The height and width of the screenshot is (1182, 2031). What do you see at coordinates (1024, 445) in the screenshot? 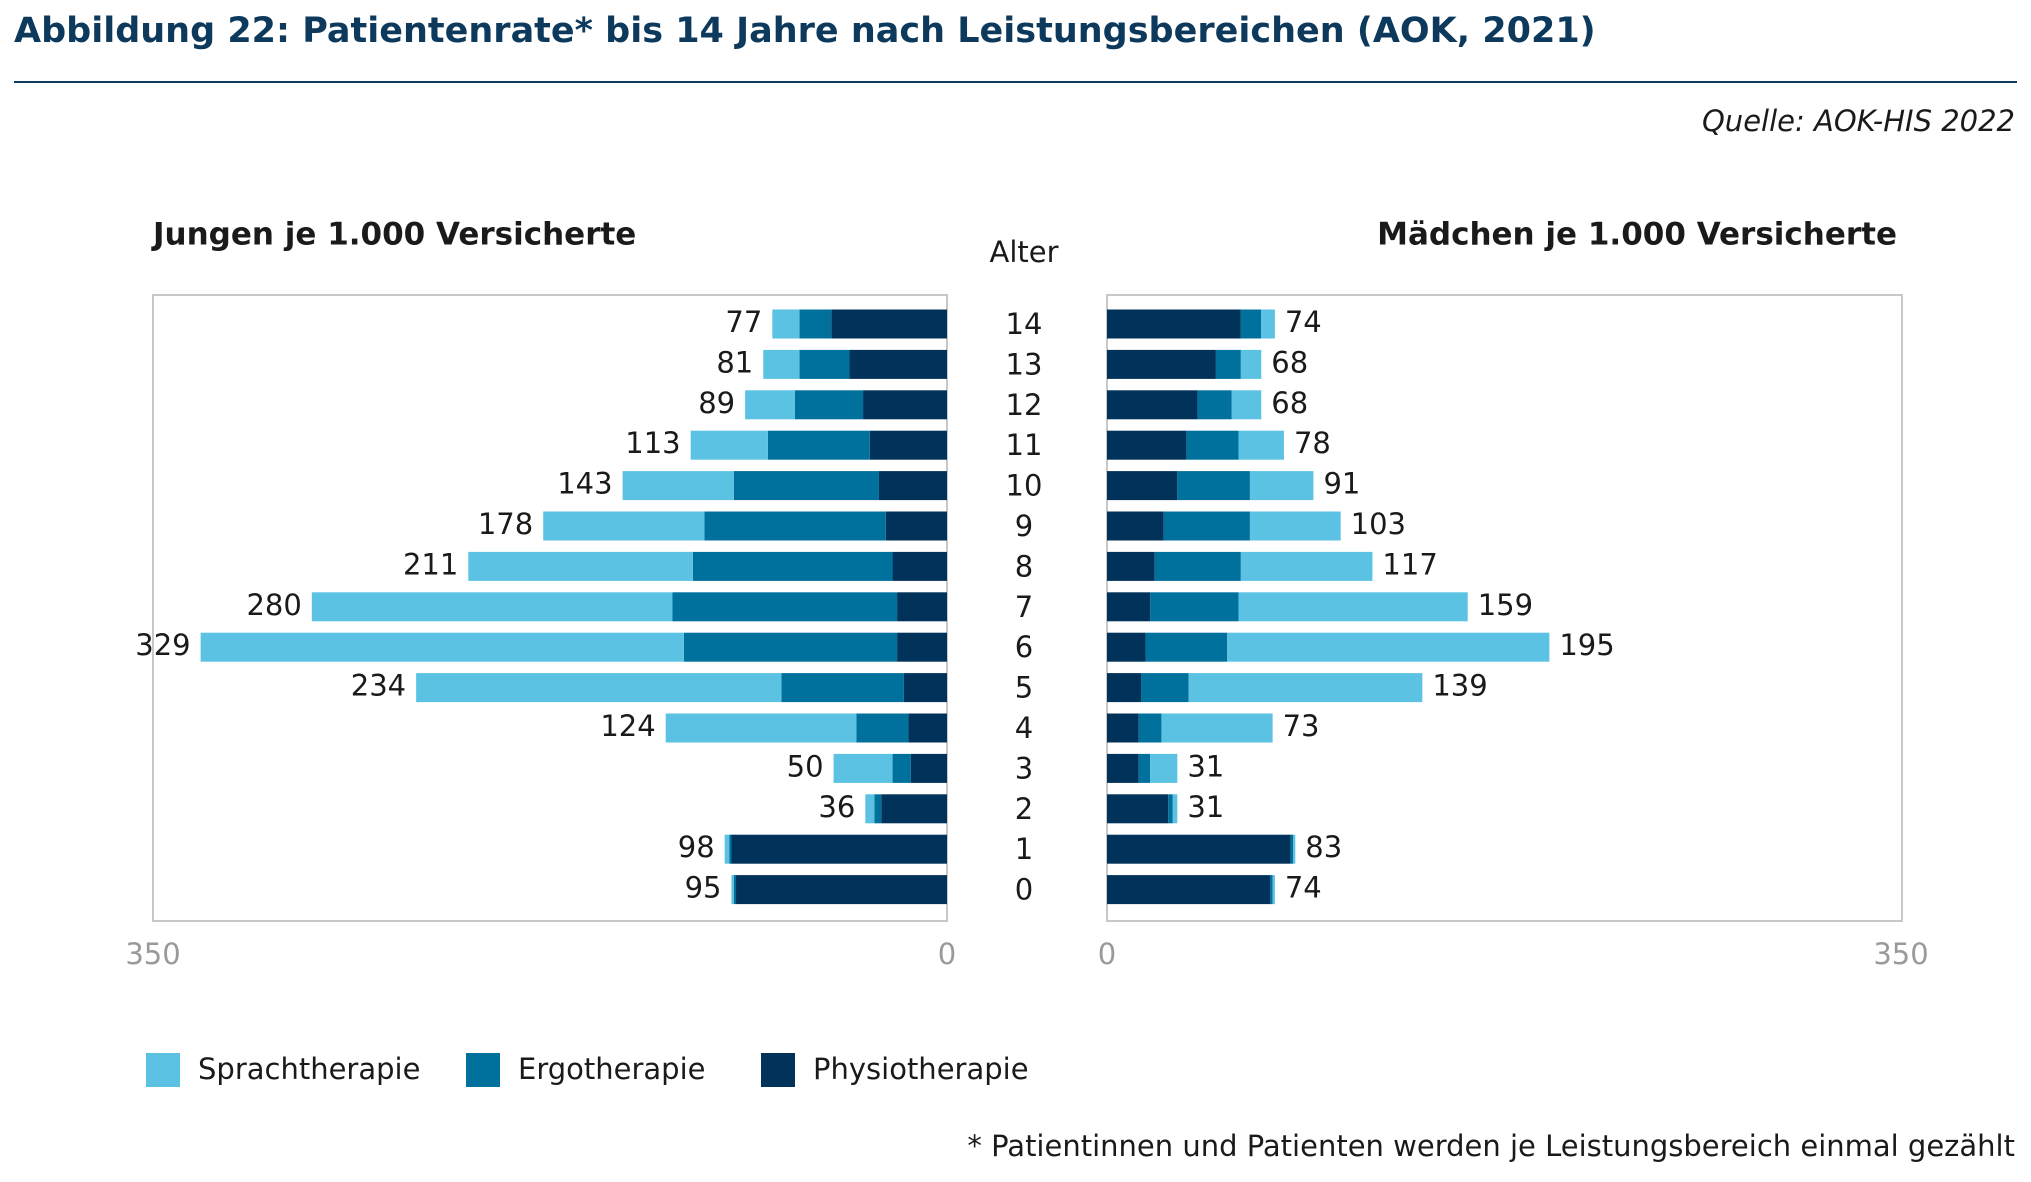
I see `age-label: 11` at bounding box center [1024, 445].